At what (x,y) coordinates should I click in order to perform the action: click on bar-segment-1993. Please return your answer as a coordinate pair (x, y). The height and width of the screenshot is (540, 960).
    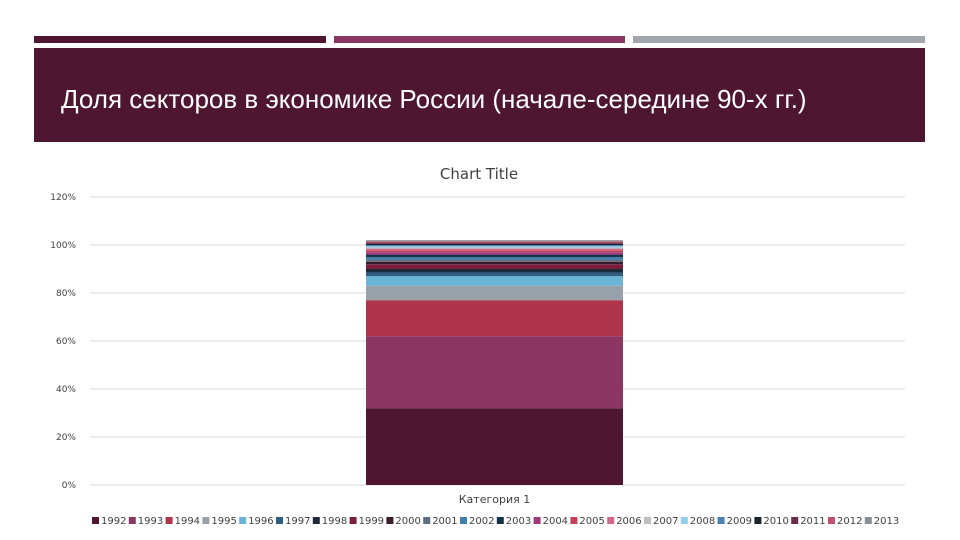
    Looking at the image, I should click on (494, 372).